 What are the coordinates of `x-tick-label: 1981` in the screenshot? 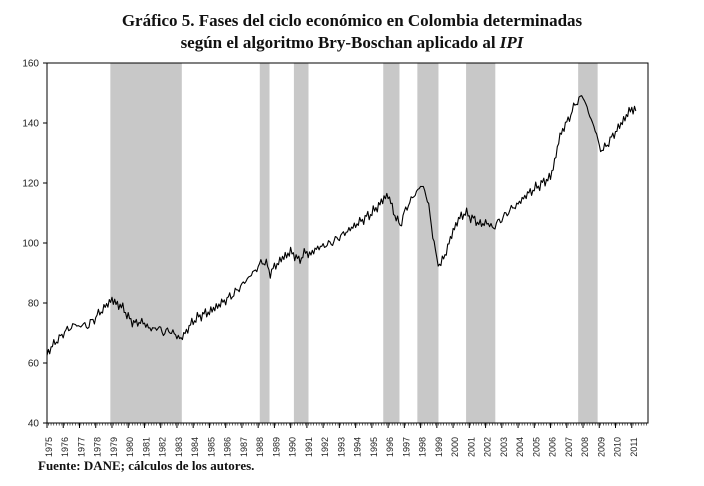 It's located at (146, 447).